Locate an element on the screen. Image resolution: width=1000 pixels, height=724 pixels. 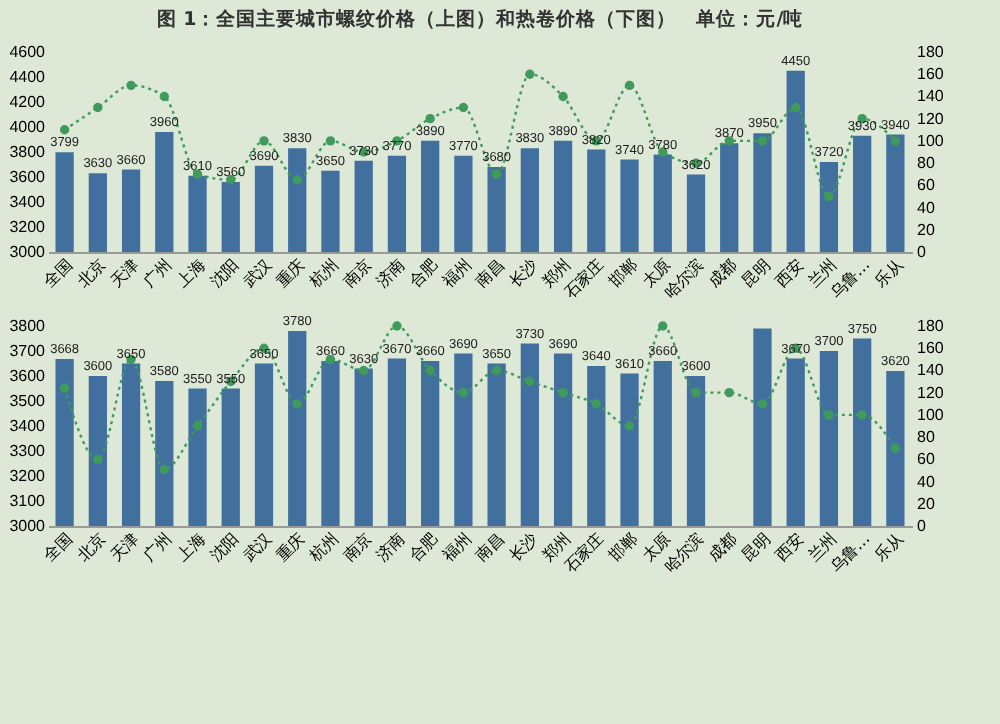
y-tick-label: 3300 is located at coordinates (28, 451).